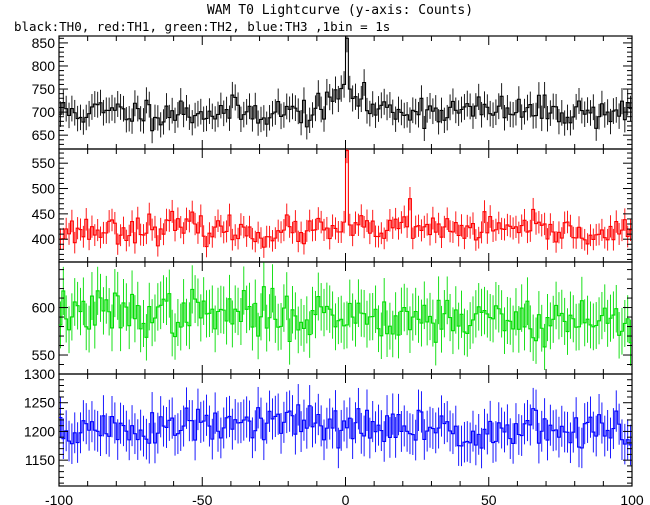 This screenshot has height=505, width=650. Describe the element at coordinates (489, 498) in the screenshot. I see `x-tick-label: 50` at that location.